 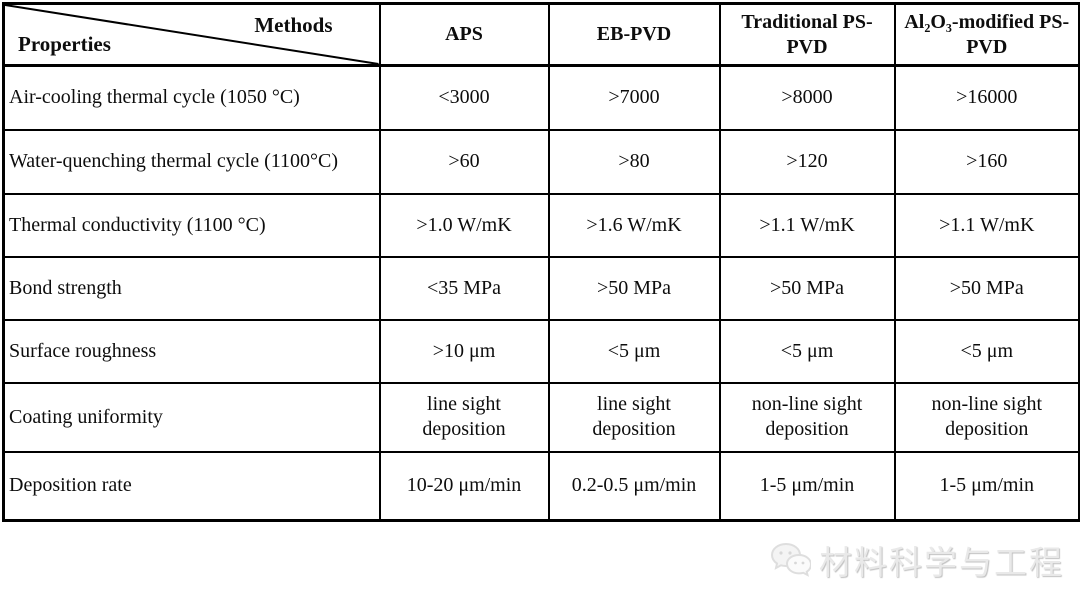 What do you see at coordinates (191, 486) in the screenshot?
I see `property-cell: Deposition rate` at bounding box center [191, 486].